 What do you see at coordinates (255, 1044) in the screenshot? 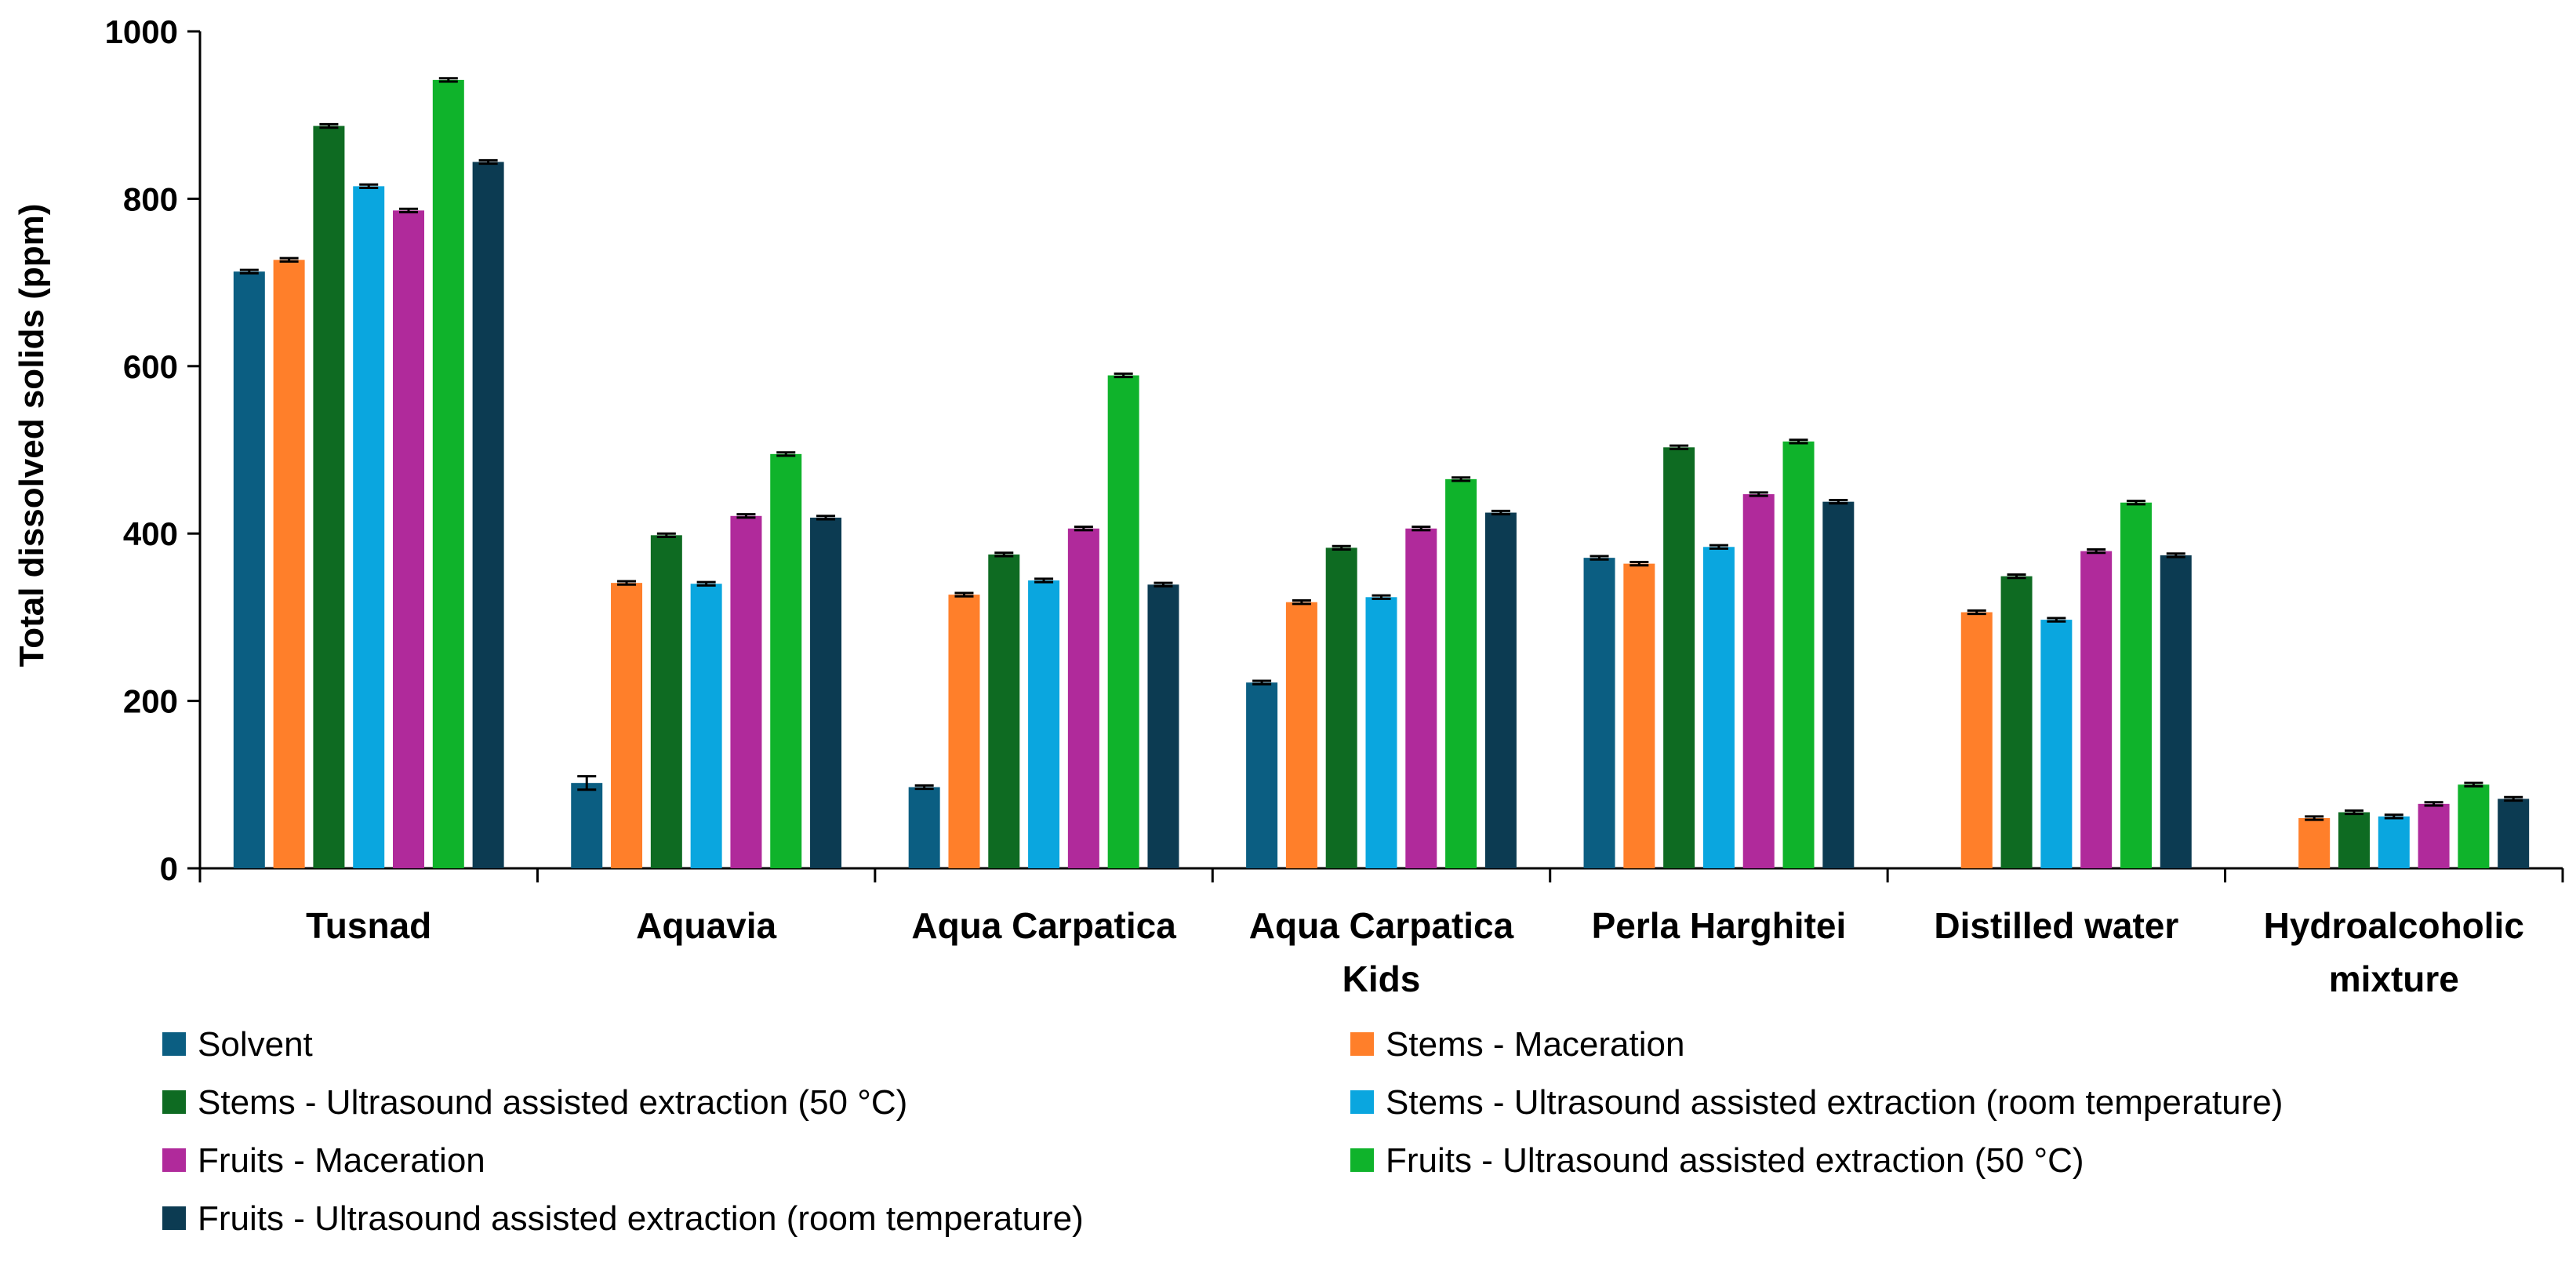
I see `legend-label: Solvent` at bounding box center [255, 1044].